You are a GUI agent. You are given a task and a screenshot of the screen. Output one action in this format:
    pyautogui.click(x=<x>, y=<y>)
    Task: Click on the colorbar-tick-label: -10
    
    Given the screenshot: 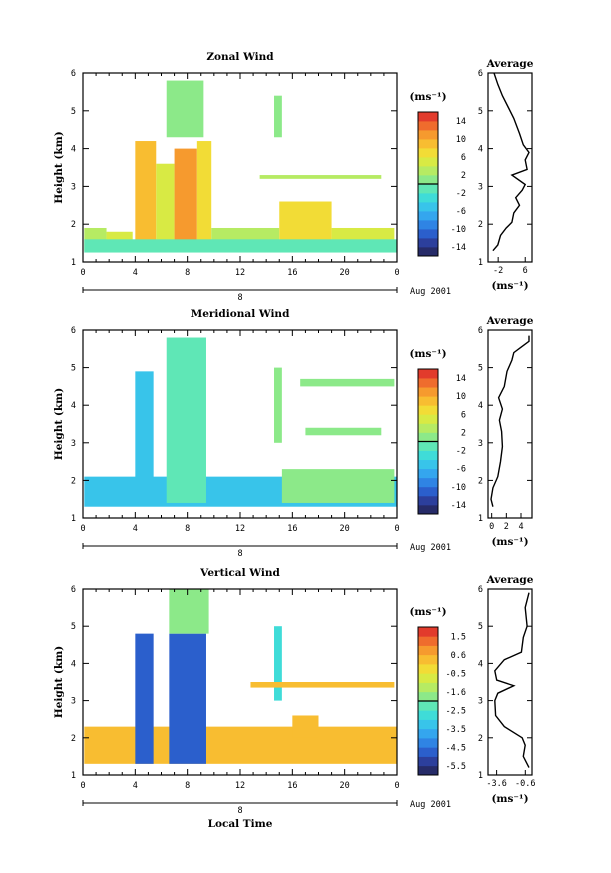 What is the action you would take?
    pyautogui.click(x=458, y=230)
    